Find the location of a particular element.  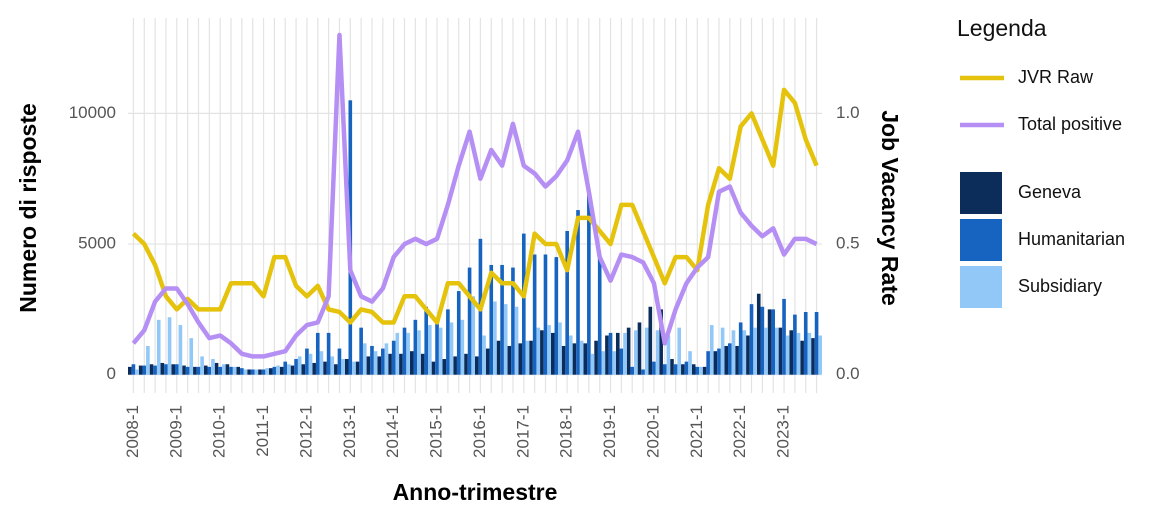

legend-key is located at coordinates (981, 193).